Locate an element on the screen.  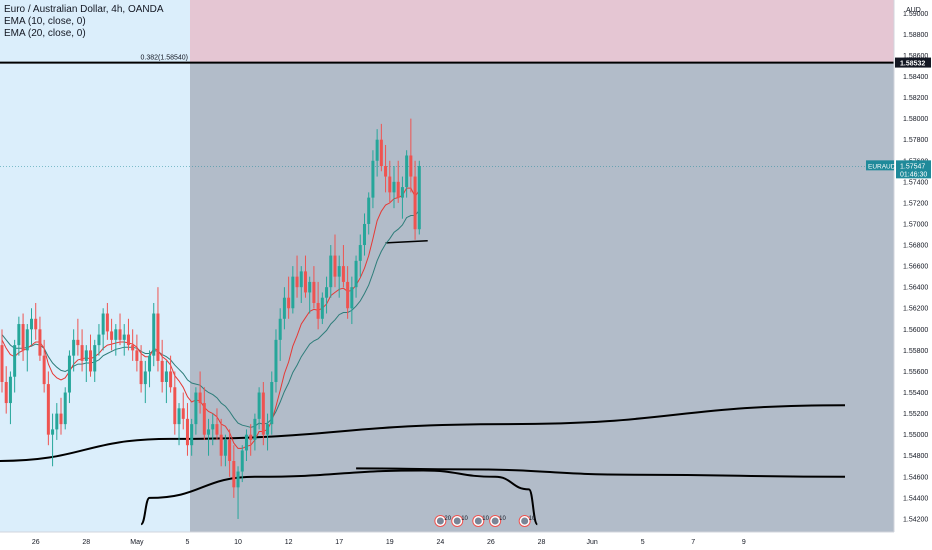
drawing-support-line is located at coordinates (406, 242).